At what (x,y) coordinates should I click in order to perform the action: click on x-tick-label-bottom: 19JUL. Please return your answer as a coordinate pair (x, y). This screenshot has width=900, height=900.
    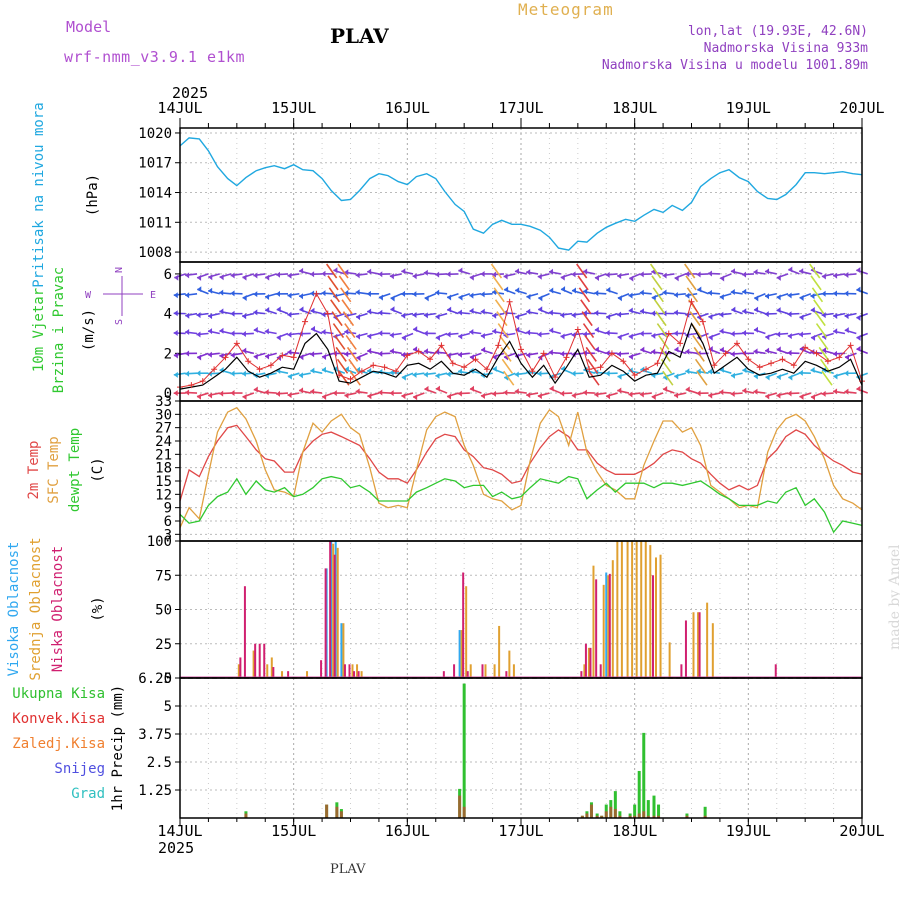
    Looking at the image, I should click on (748, 831).